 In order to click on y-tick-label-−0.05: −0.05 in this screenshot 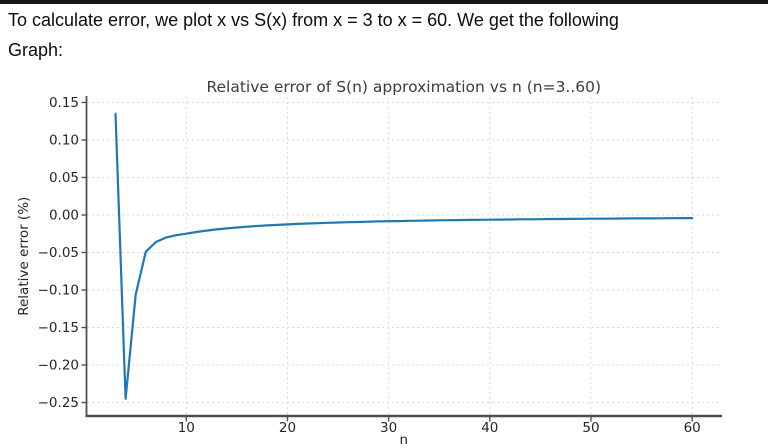, I will do `click(58, 253)`.